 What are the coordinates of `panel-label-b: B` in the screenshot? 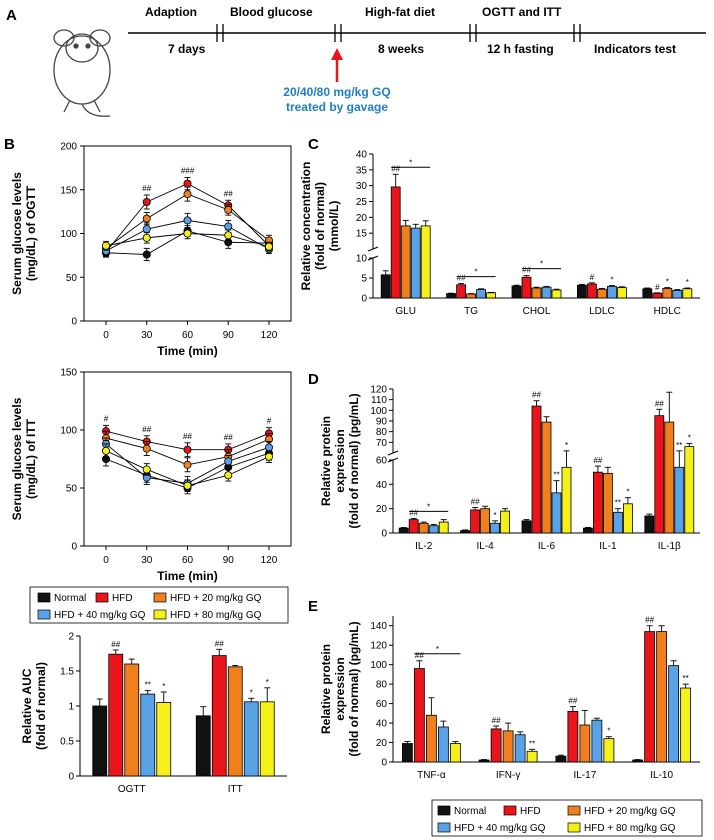 It's located at (9, 144).